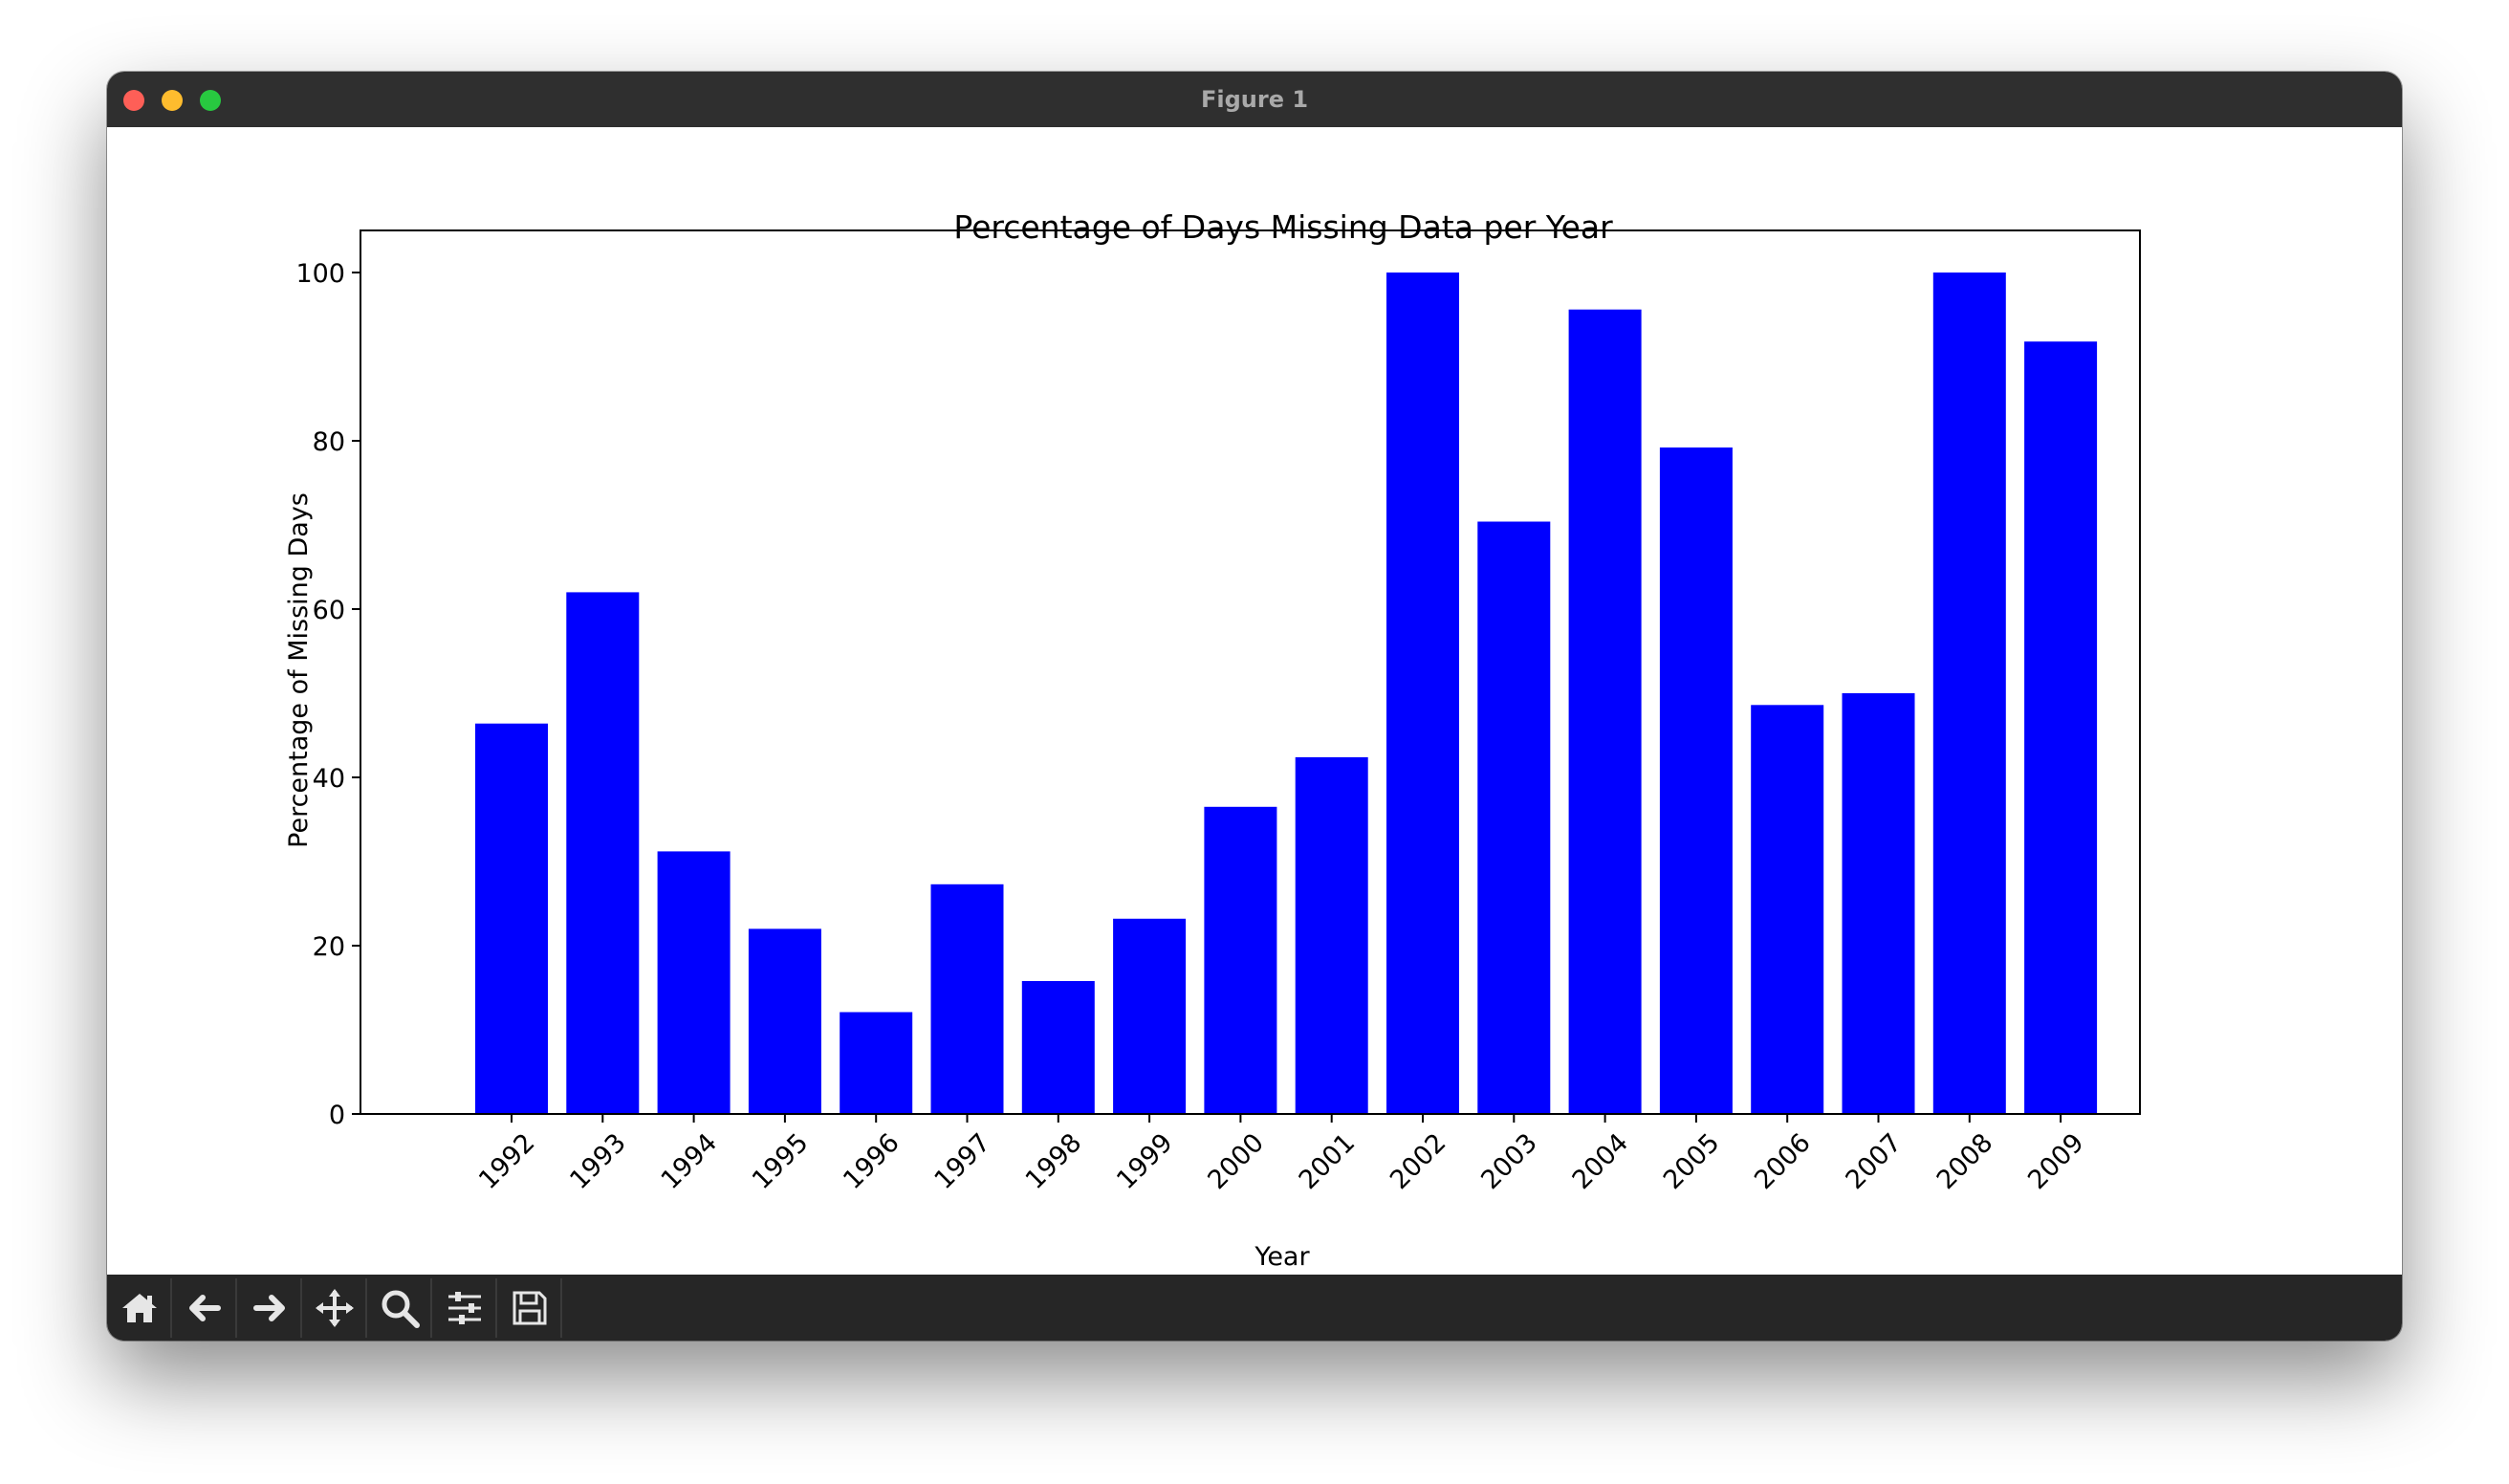 This screenshot has height=1484, width=2509. I want to click on bar-2000, so click(1241, 960).